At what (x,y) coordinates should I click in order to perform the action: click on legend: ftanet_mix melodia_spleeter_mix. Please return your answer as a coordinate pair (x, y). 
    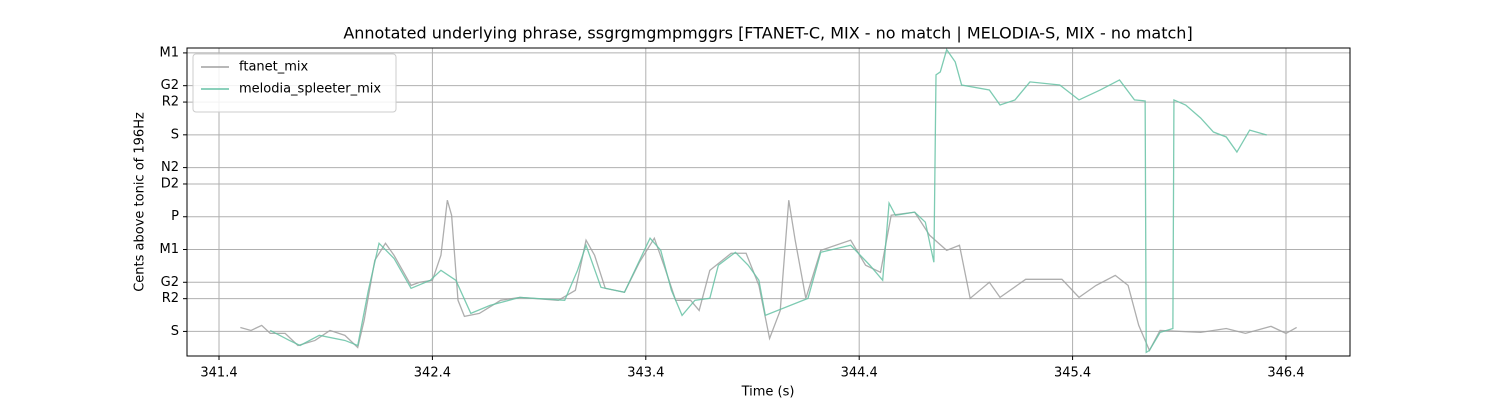
    Looking at the image, I should click on (294, 83).